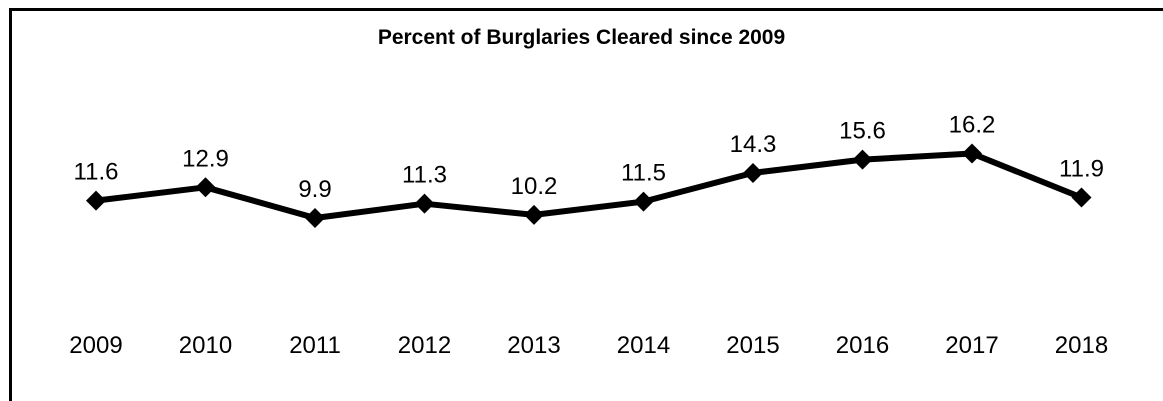  I want to click on data-point-2009, so click(96, 200).